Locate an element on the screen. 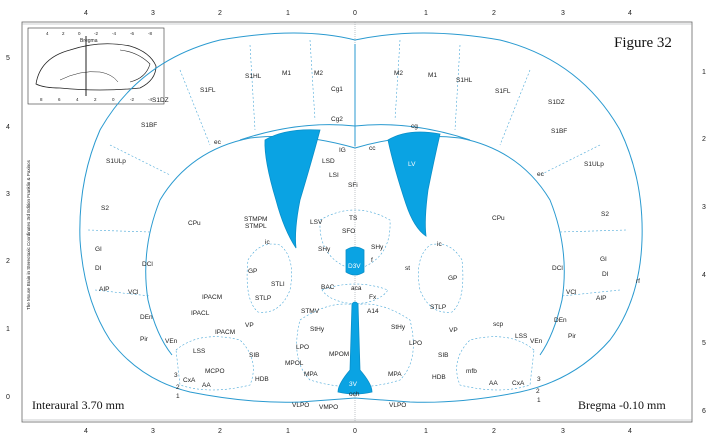 The image size is (714, 441). tick-right: 3 is located at coordinates (704, 207).